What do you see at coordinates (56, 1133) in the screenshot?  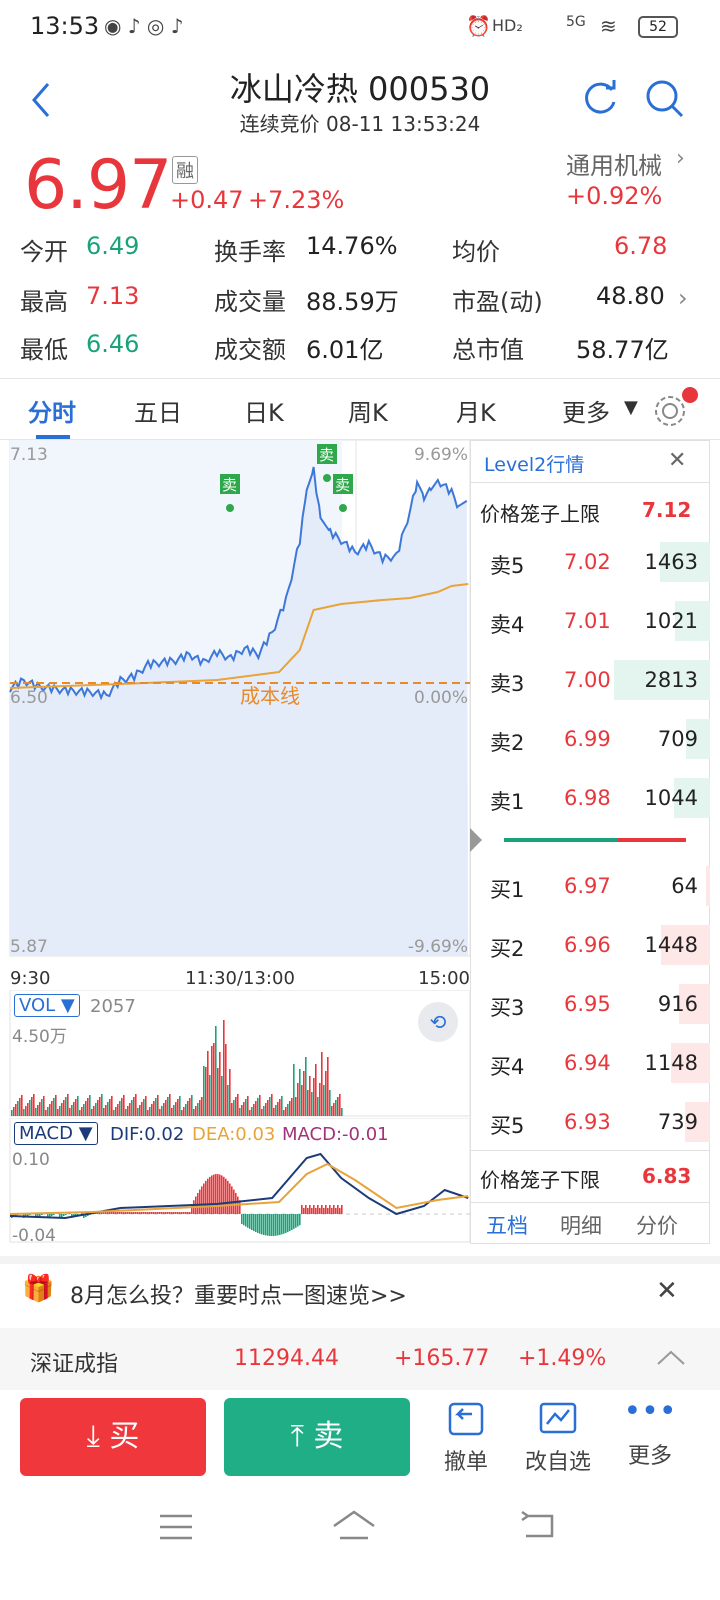 I see `macd-indicator-select: MACD ▼` at bounding box center [56, 1133].